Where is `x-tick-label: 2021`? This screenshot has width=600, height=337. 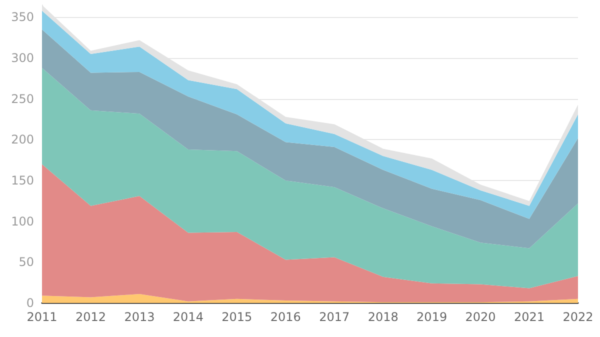 x-tick-label: 2021 is located at coordinates (529, 317).